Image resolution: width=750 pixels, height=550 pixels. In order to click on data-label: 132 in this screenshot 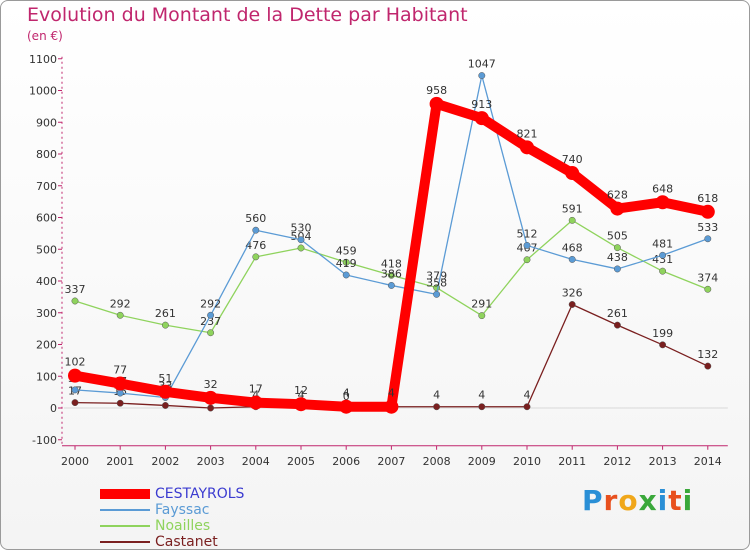, I will do `click(707, 354)`.